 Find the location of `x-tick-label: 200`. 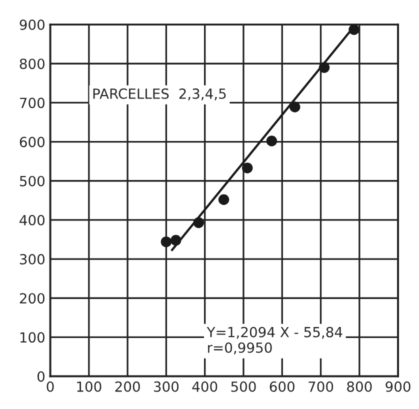

x-tick-label: 200 is located at coordinates (127, 386).